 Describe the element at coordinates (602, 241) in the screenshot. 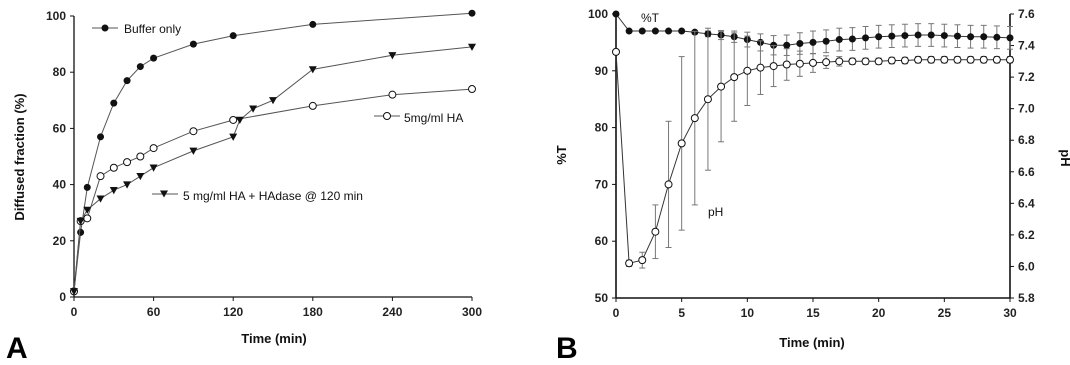

I see `panel-b-y-tick-label: 60` at that location.